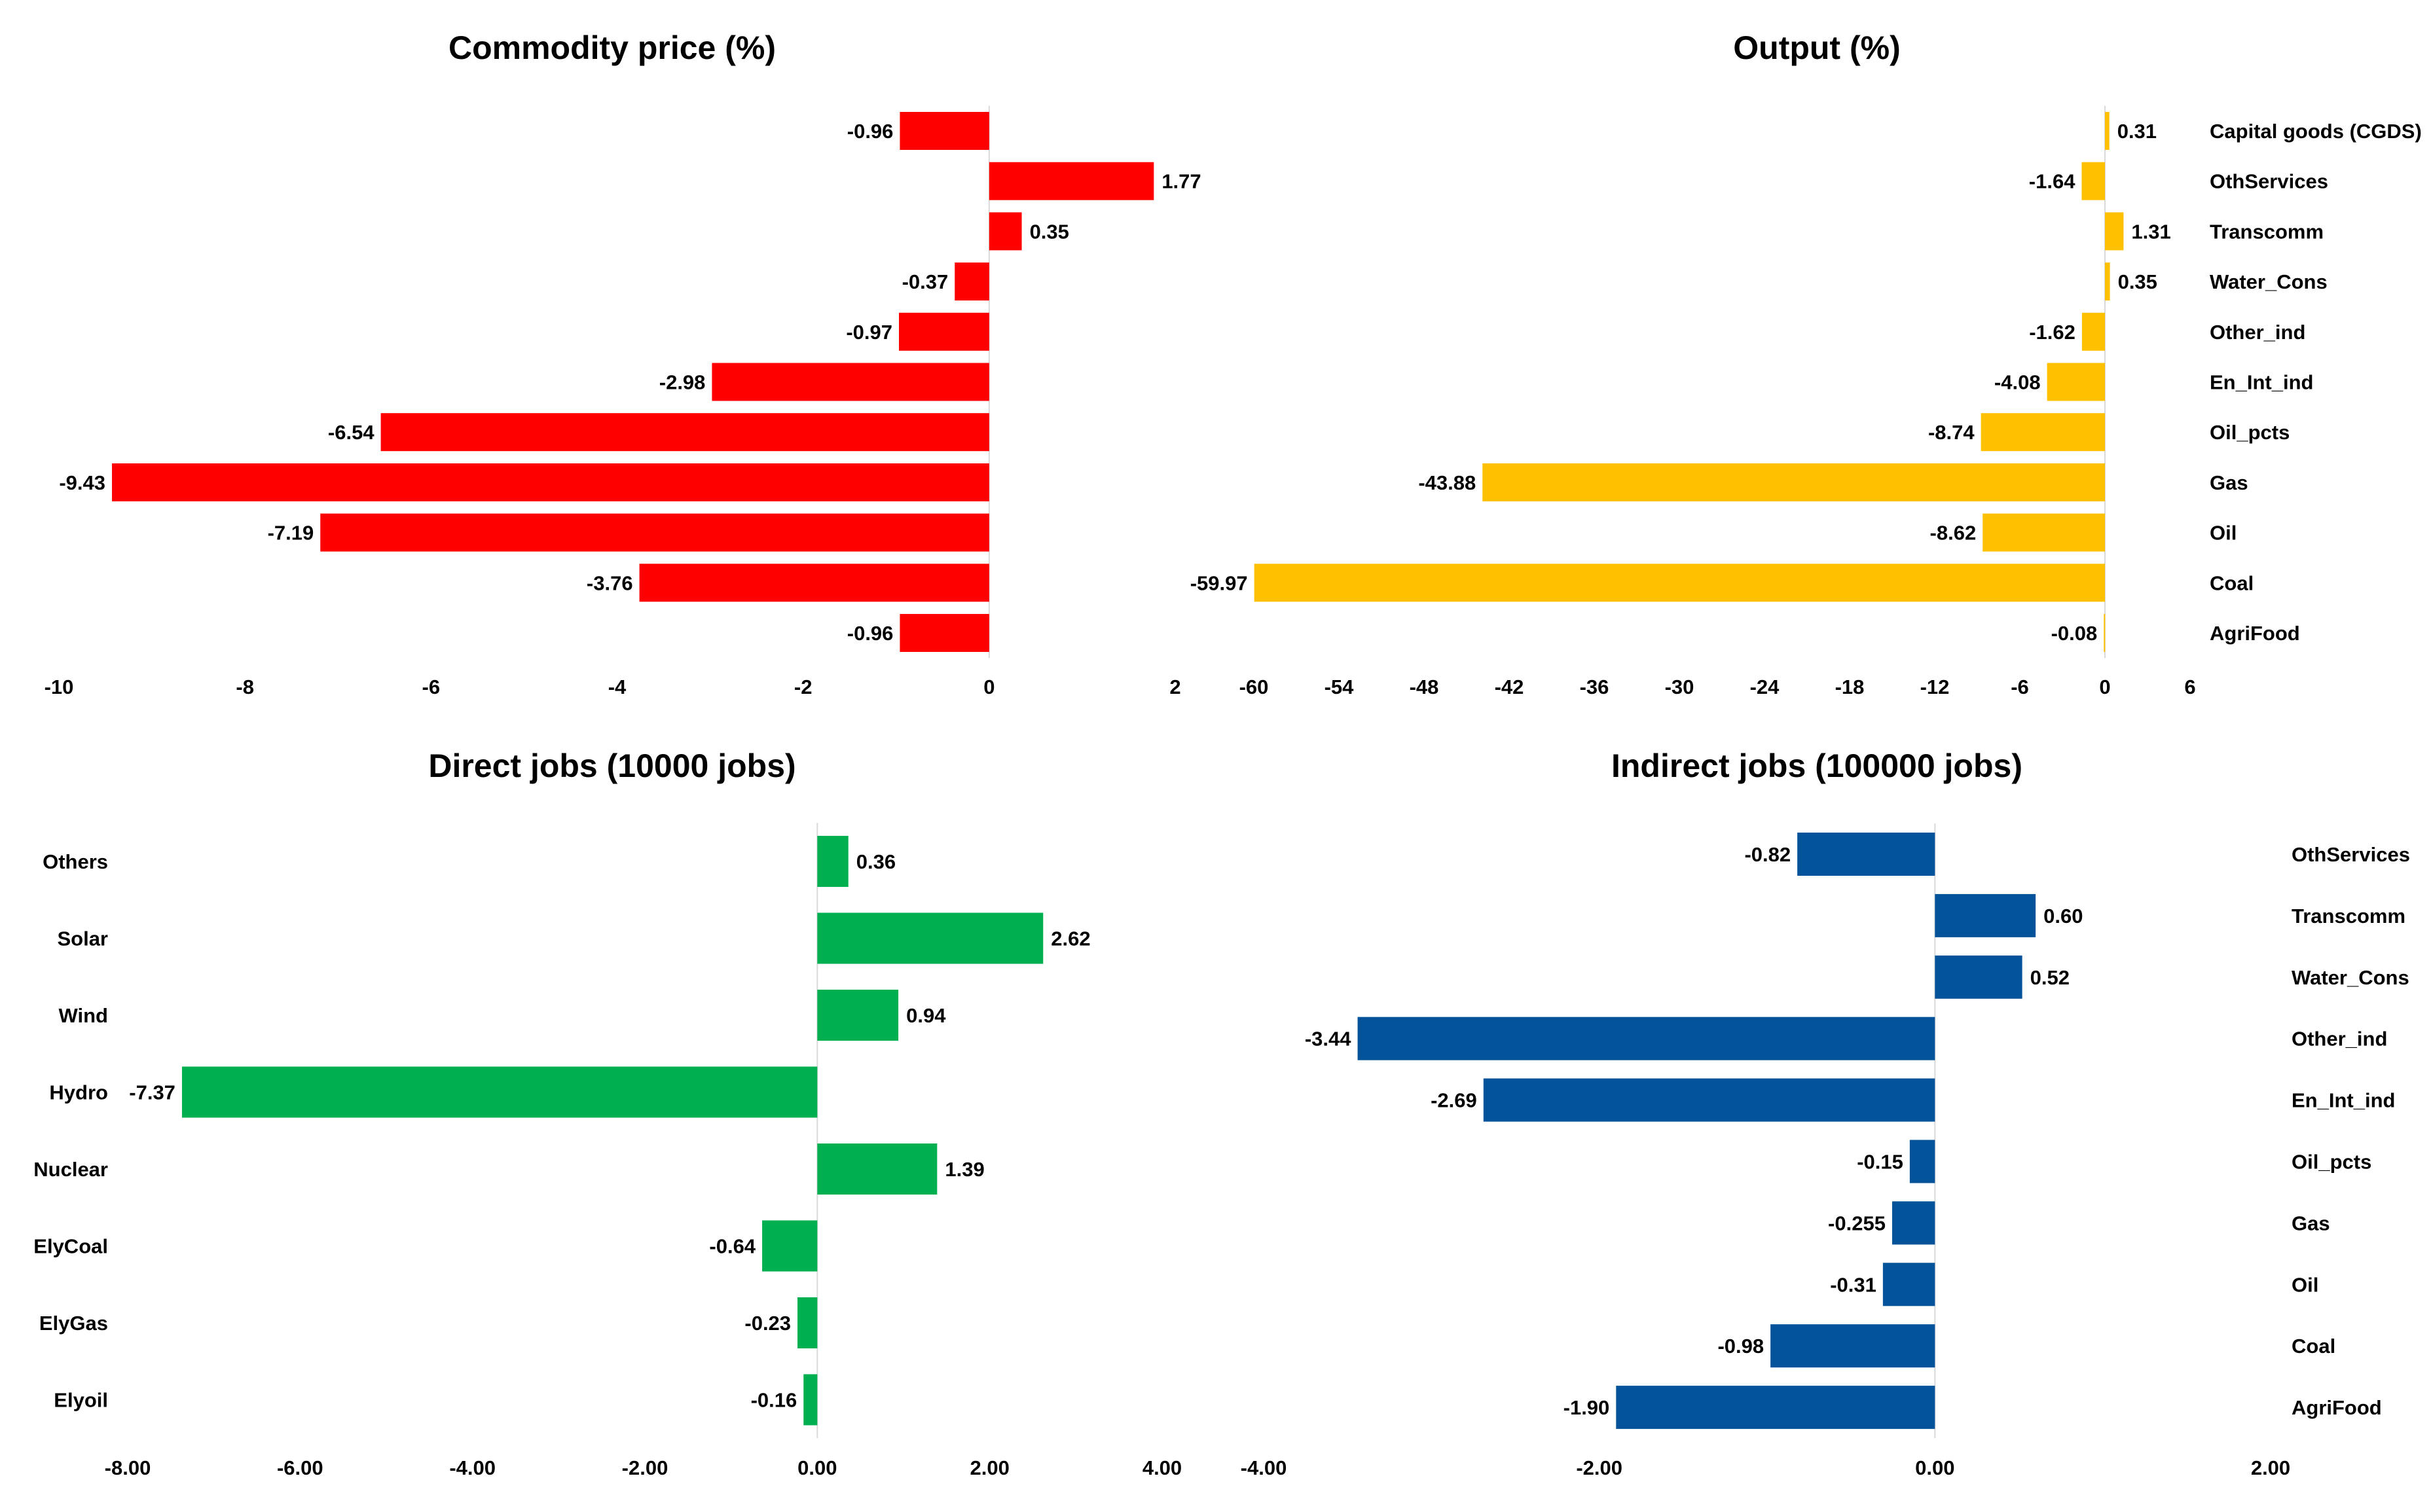  What do you see at coordinates (2190, 686) in the screenshot?
I see `output-tick-label: 6` at bounding box center [2190, 686].